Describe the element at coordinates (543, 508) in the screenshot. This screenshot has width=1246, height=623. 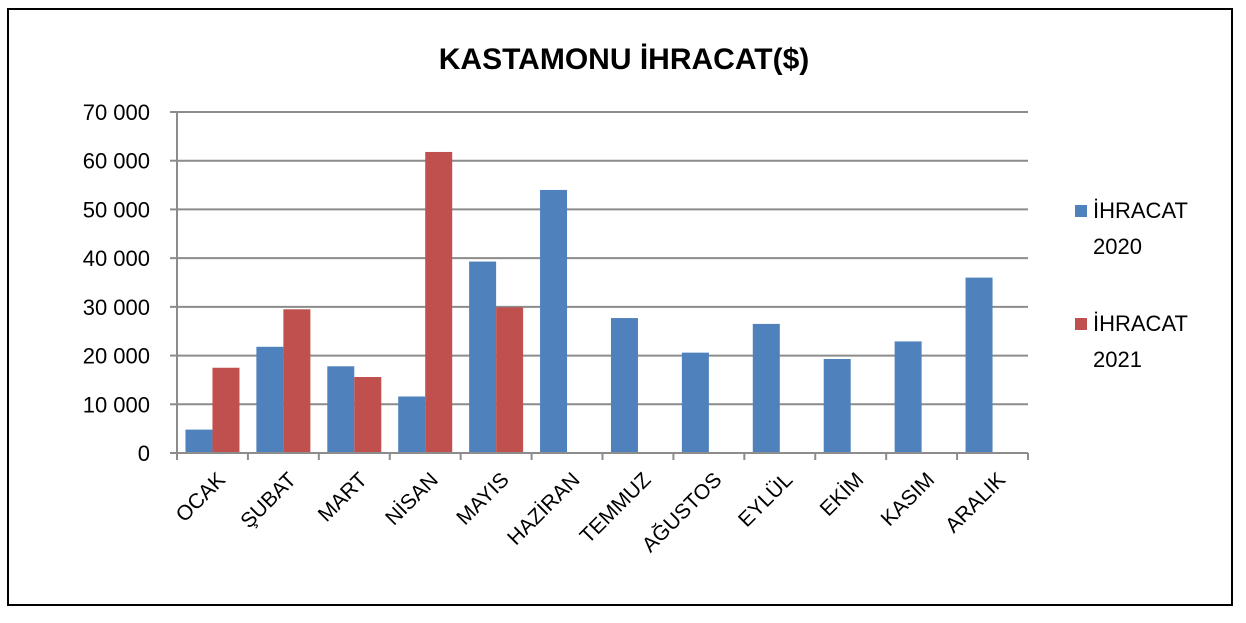
I see `x-tick-label: HAZİRAN` at that location.